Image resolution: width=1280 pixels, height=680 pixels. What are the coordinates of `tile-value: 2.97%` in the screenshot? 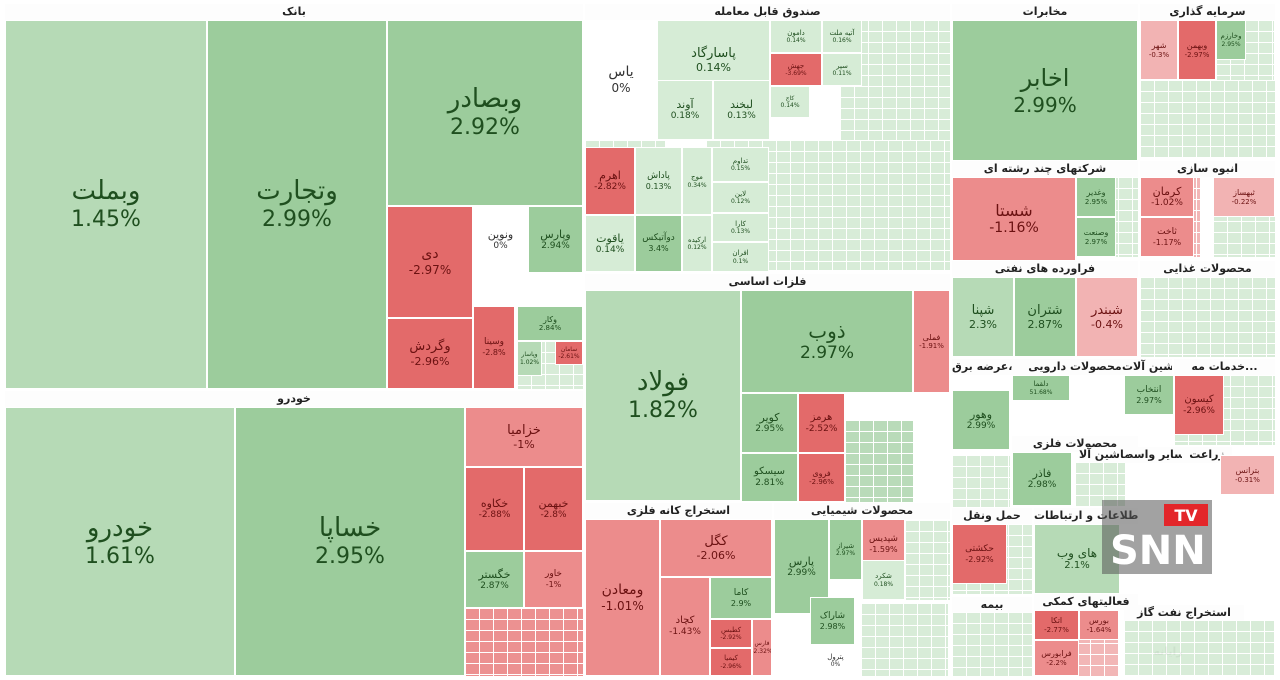 It's located at (845, 554).